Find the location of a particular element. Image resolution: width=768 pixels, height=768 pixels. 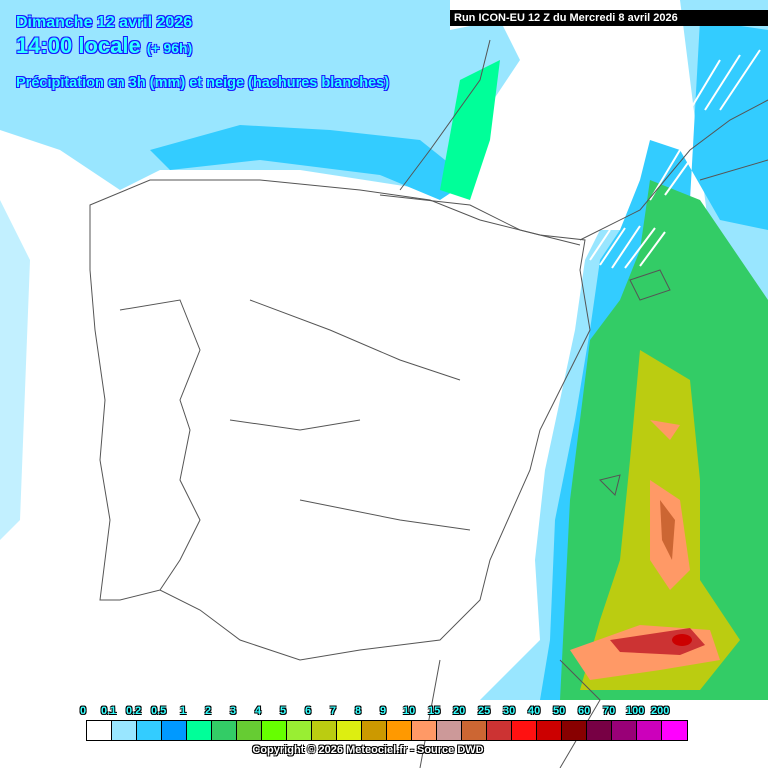

legend-label: 7 is located at coordinates (333, 711).